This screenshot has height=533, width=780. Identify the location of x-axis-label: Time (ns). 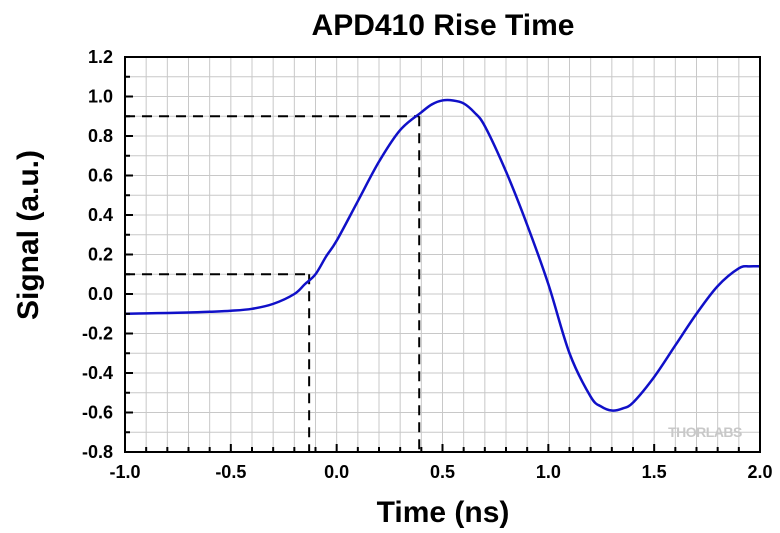
(443, 512).